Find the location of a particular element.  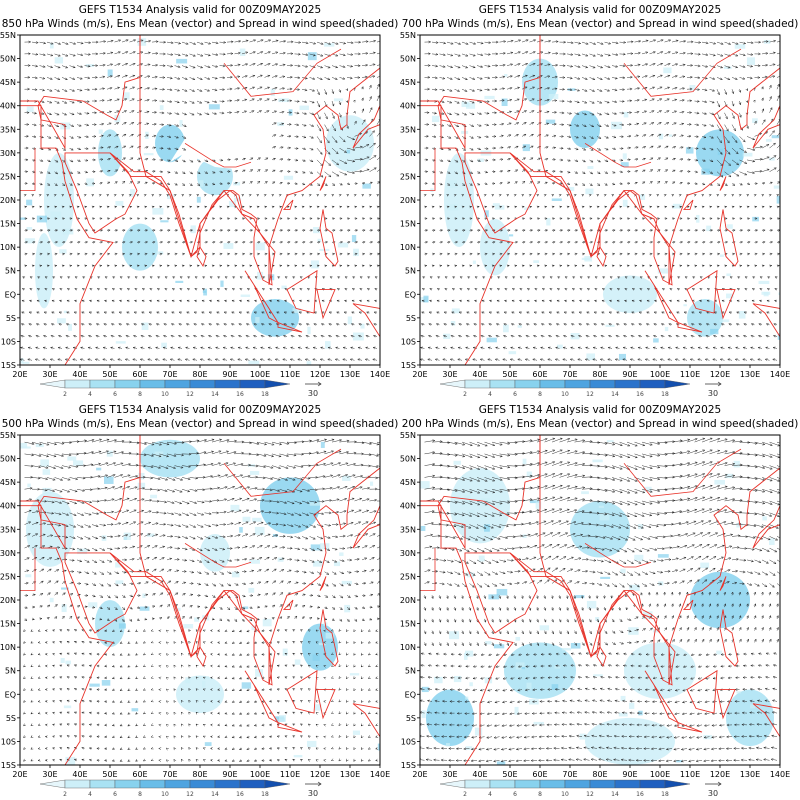

coastline is located at coordinates (101, 593).